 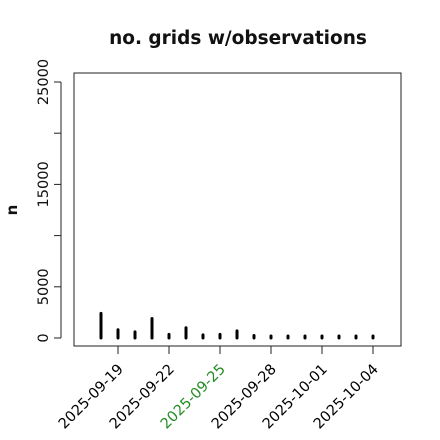 What do you see at coordinates (238, 38) in the screenshot?
I see `chart-title: no. grids w/observations` at bounding box center [238, 38].